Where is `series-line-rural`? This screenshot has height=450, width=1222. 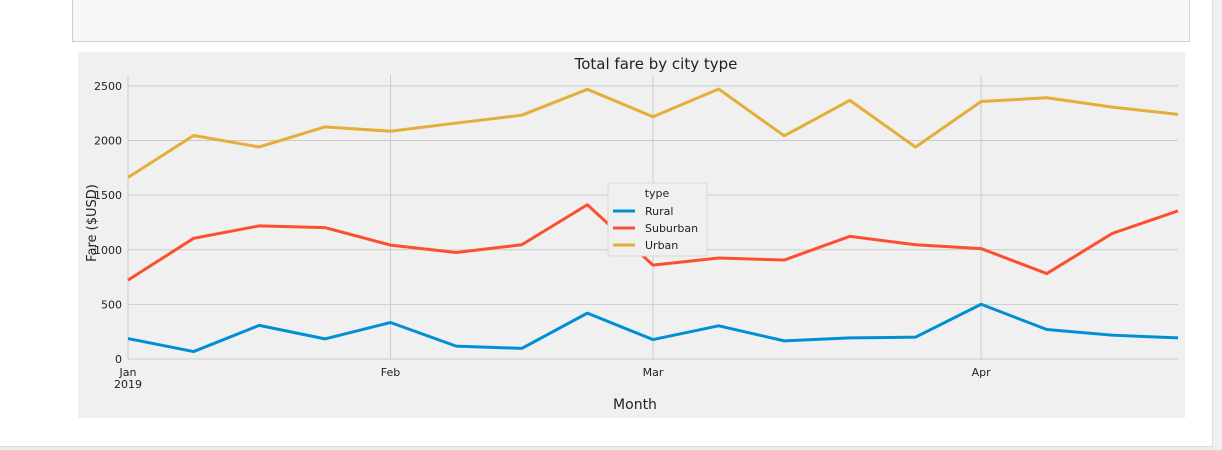
series-line-rural is located at coordinates (653, 328).